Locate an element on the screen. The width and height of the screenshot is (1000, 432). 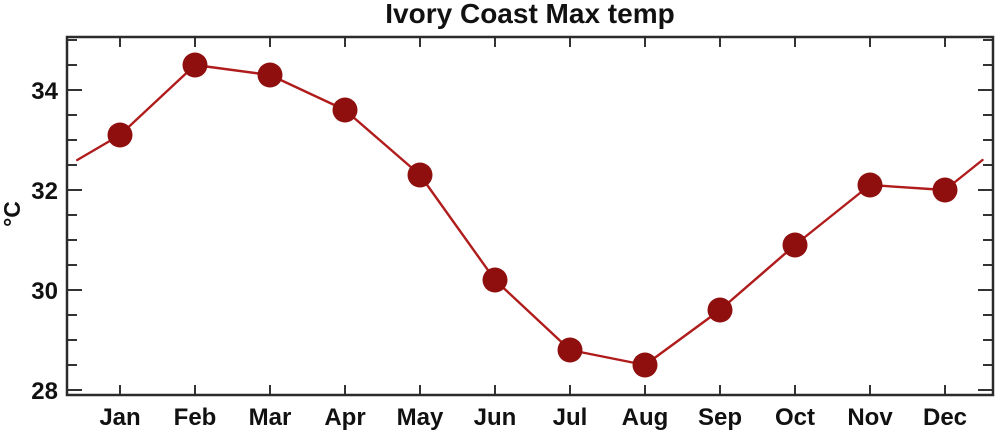
x-tick-label: Aug is located at coordinates (645, 417).